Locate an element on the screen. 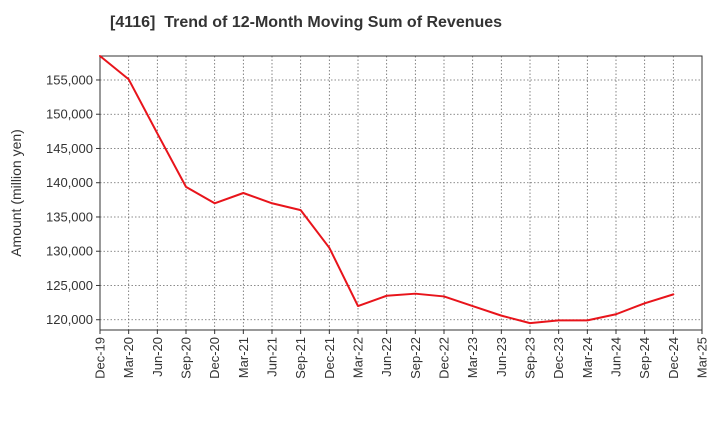 The image size is (720, 440). x-tick-label: Dec-20 is located at coordinates (214, 358).